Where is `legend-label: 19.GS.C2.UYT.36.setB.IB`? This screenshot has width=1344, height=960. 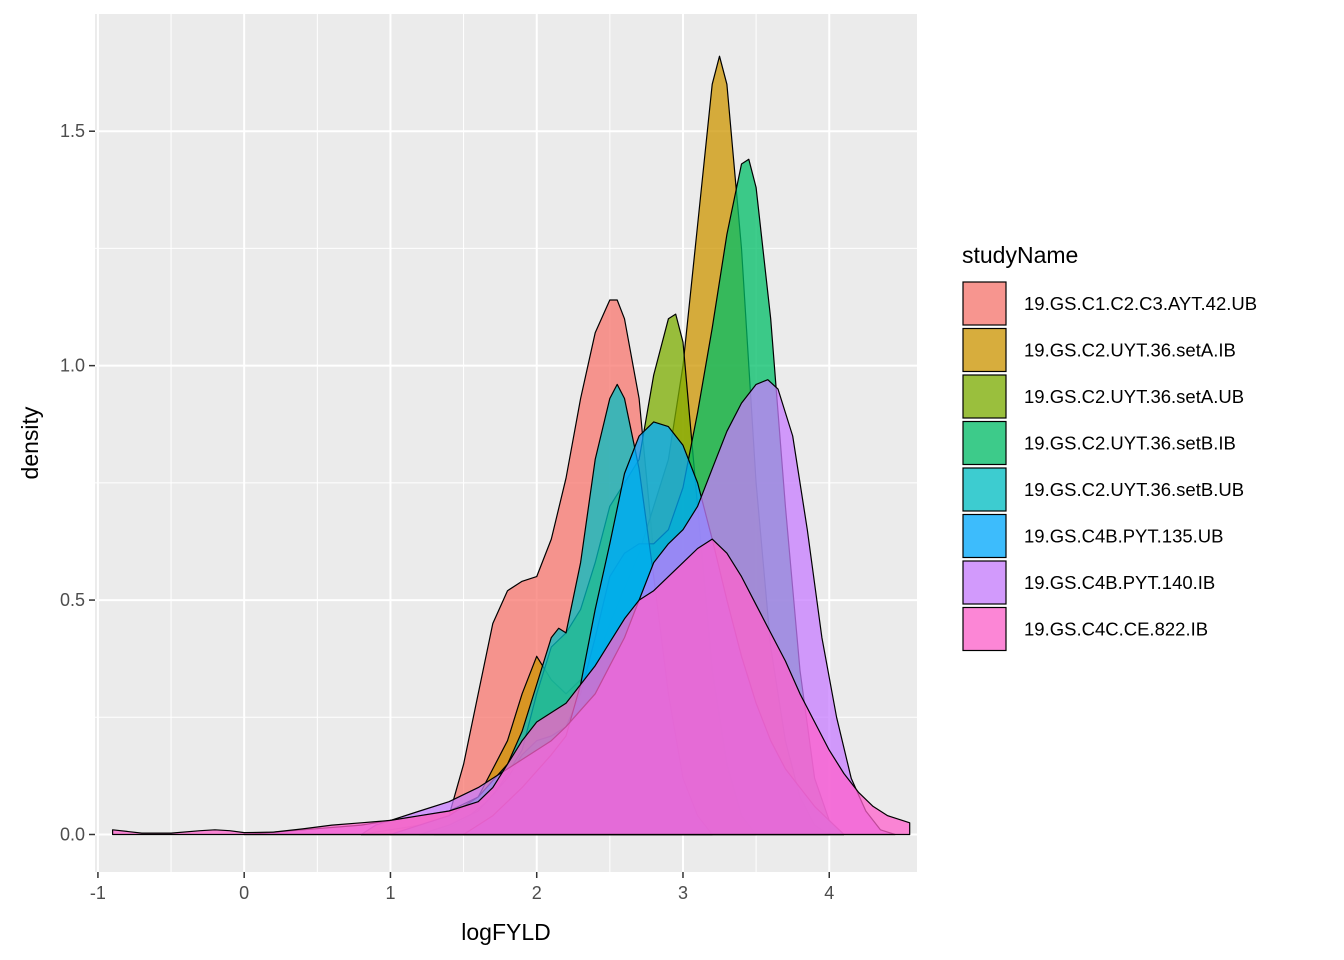 legend-label: 19.GS.C2.UYT.36.setB.IB is located at coordinates (1130, 443).